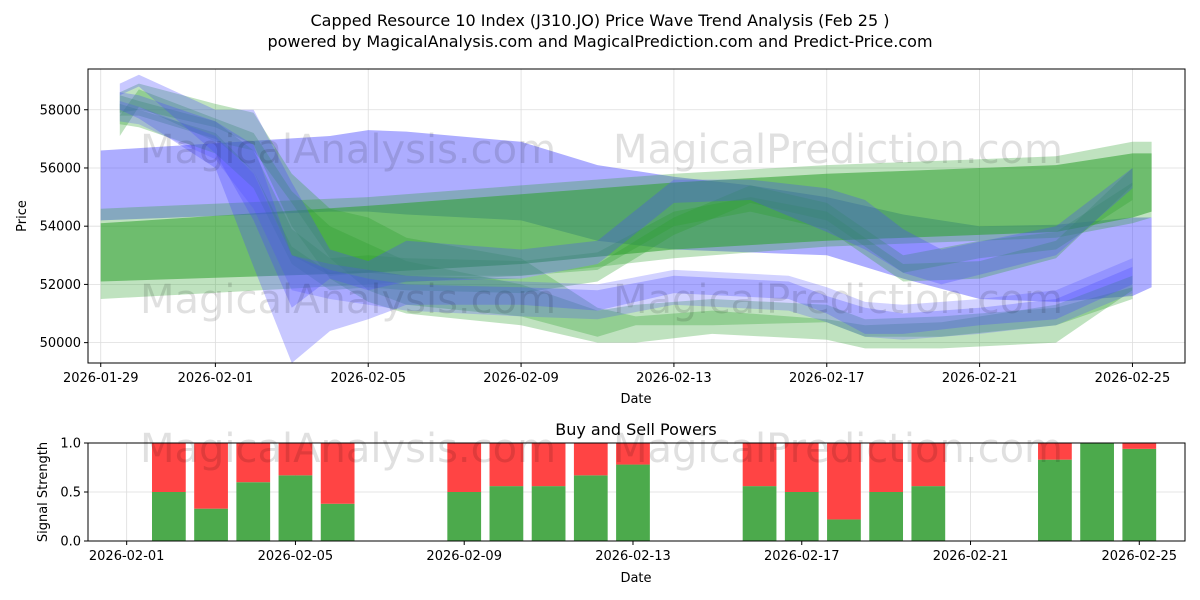 Image resolution: width=1200 pixels, height=600 pixels. Describe the element at coordinates (827, 378) in the screenshot. I see `price-x-tick-label: 2026-02-17` at that location.